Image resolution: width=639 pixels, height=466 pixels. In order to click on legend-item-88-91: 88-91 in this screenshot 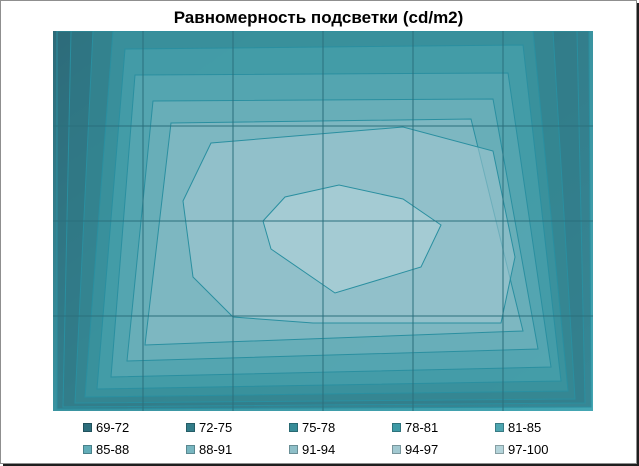, I will do `click(209, 449)`.